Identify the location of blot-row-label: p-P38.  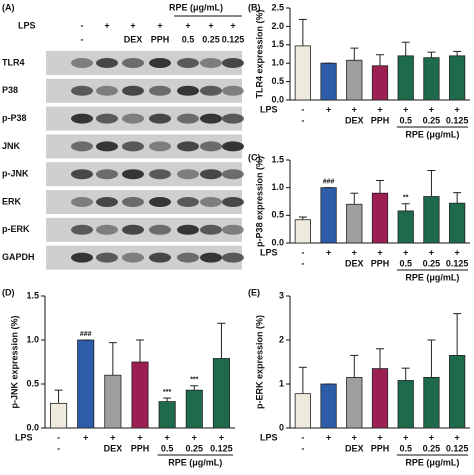
(14, 118).